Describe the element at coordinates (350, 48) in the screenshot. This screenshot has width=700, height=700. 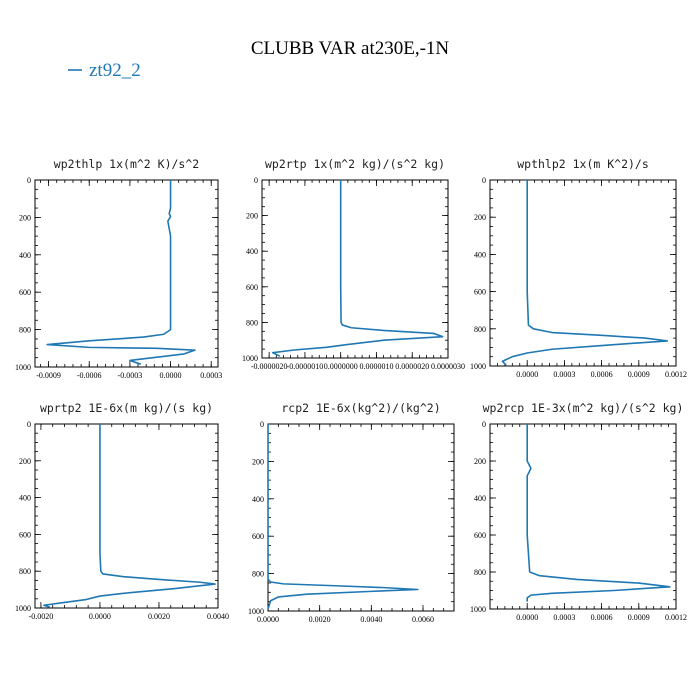
I see `figure-title: CLUBB VAR at230E,-1N` at that location.